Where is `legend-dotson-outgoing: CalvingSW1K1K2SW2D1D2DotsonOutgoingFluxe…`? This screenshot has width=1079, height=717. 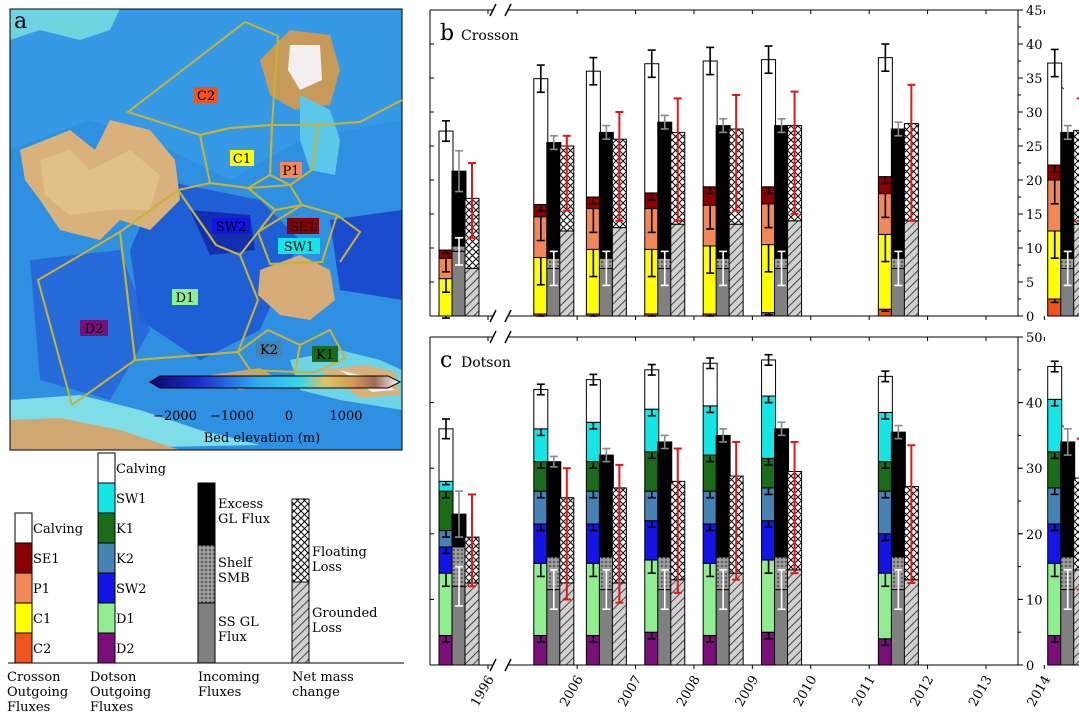 legend-dotson-outgoing: CalvingSW1K1K2SW2D1D2DotsonOutgoingFluxe… is located at coordinates (128, 584).